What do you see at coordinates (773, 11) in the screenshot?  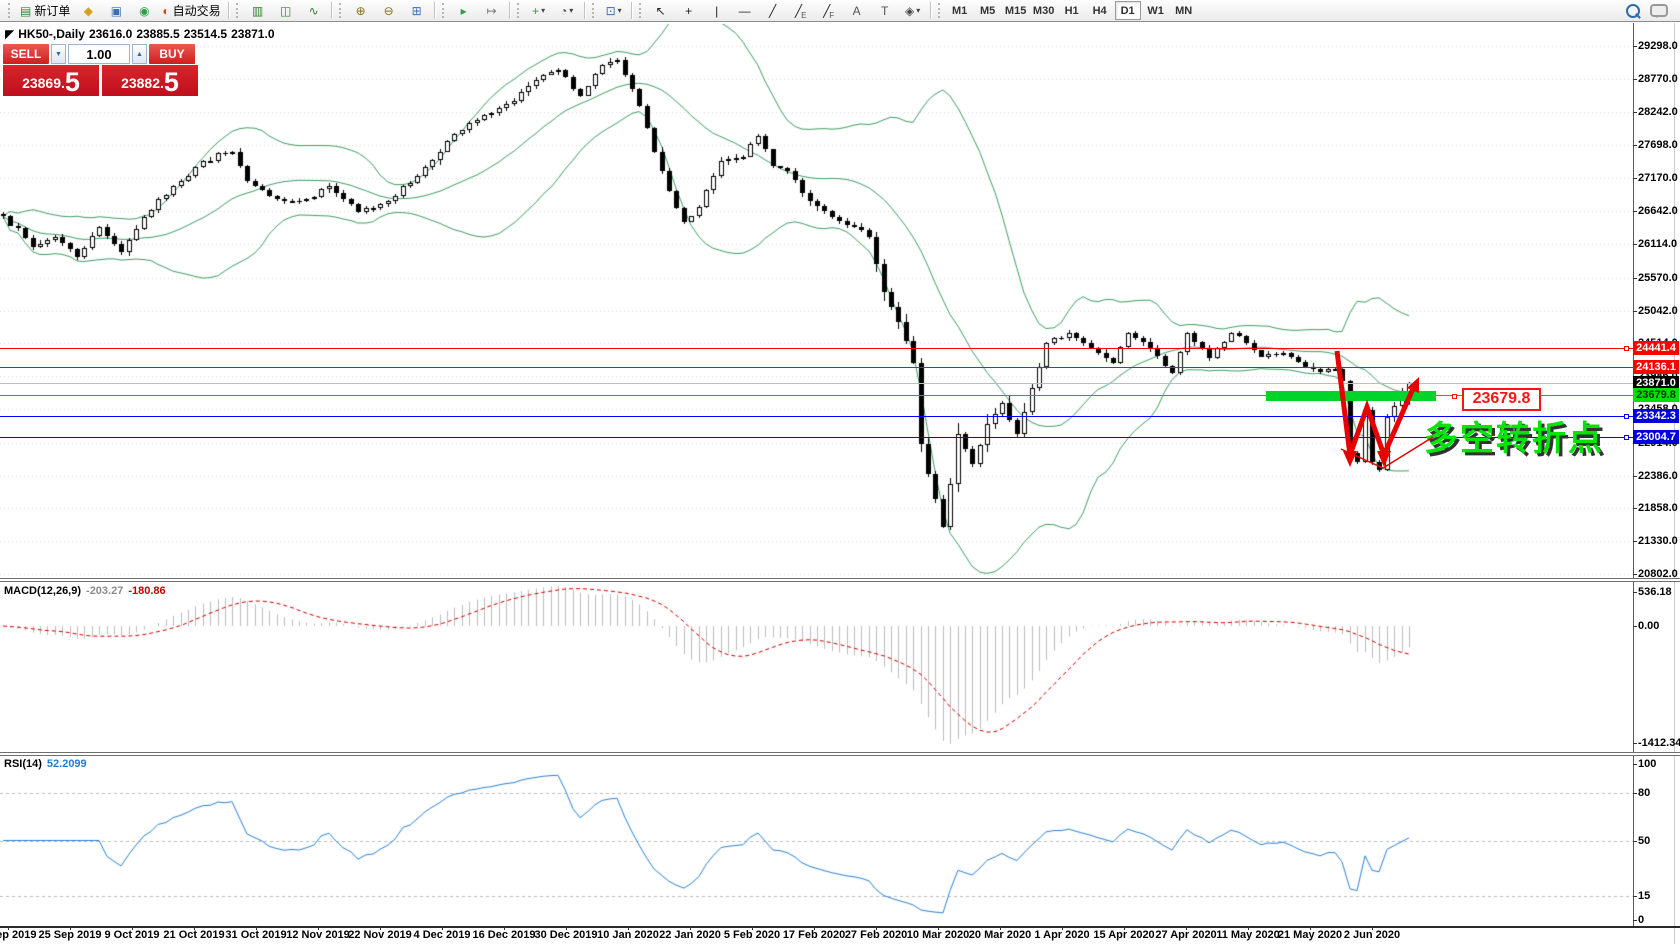 I see `trendline-button: ╱` at bounding box center [773, 11].